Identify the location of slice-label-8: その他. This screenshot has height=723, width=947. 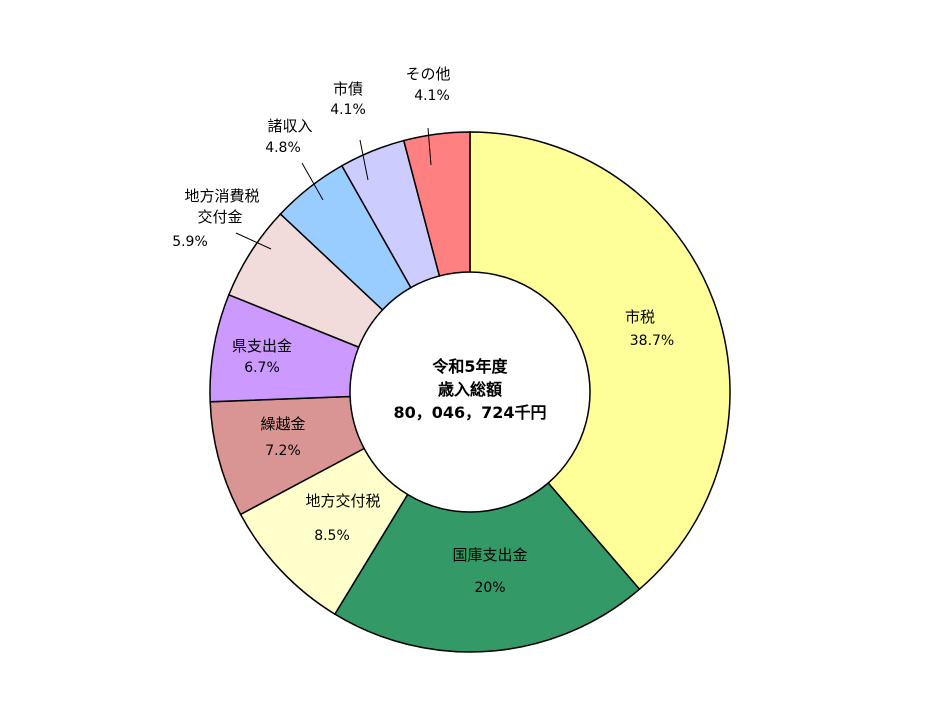
(427, 74).